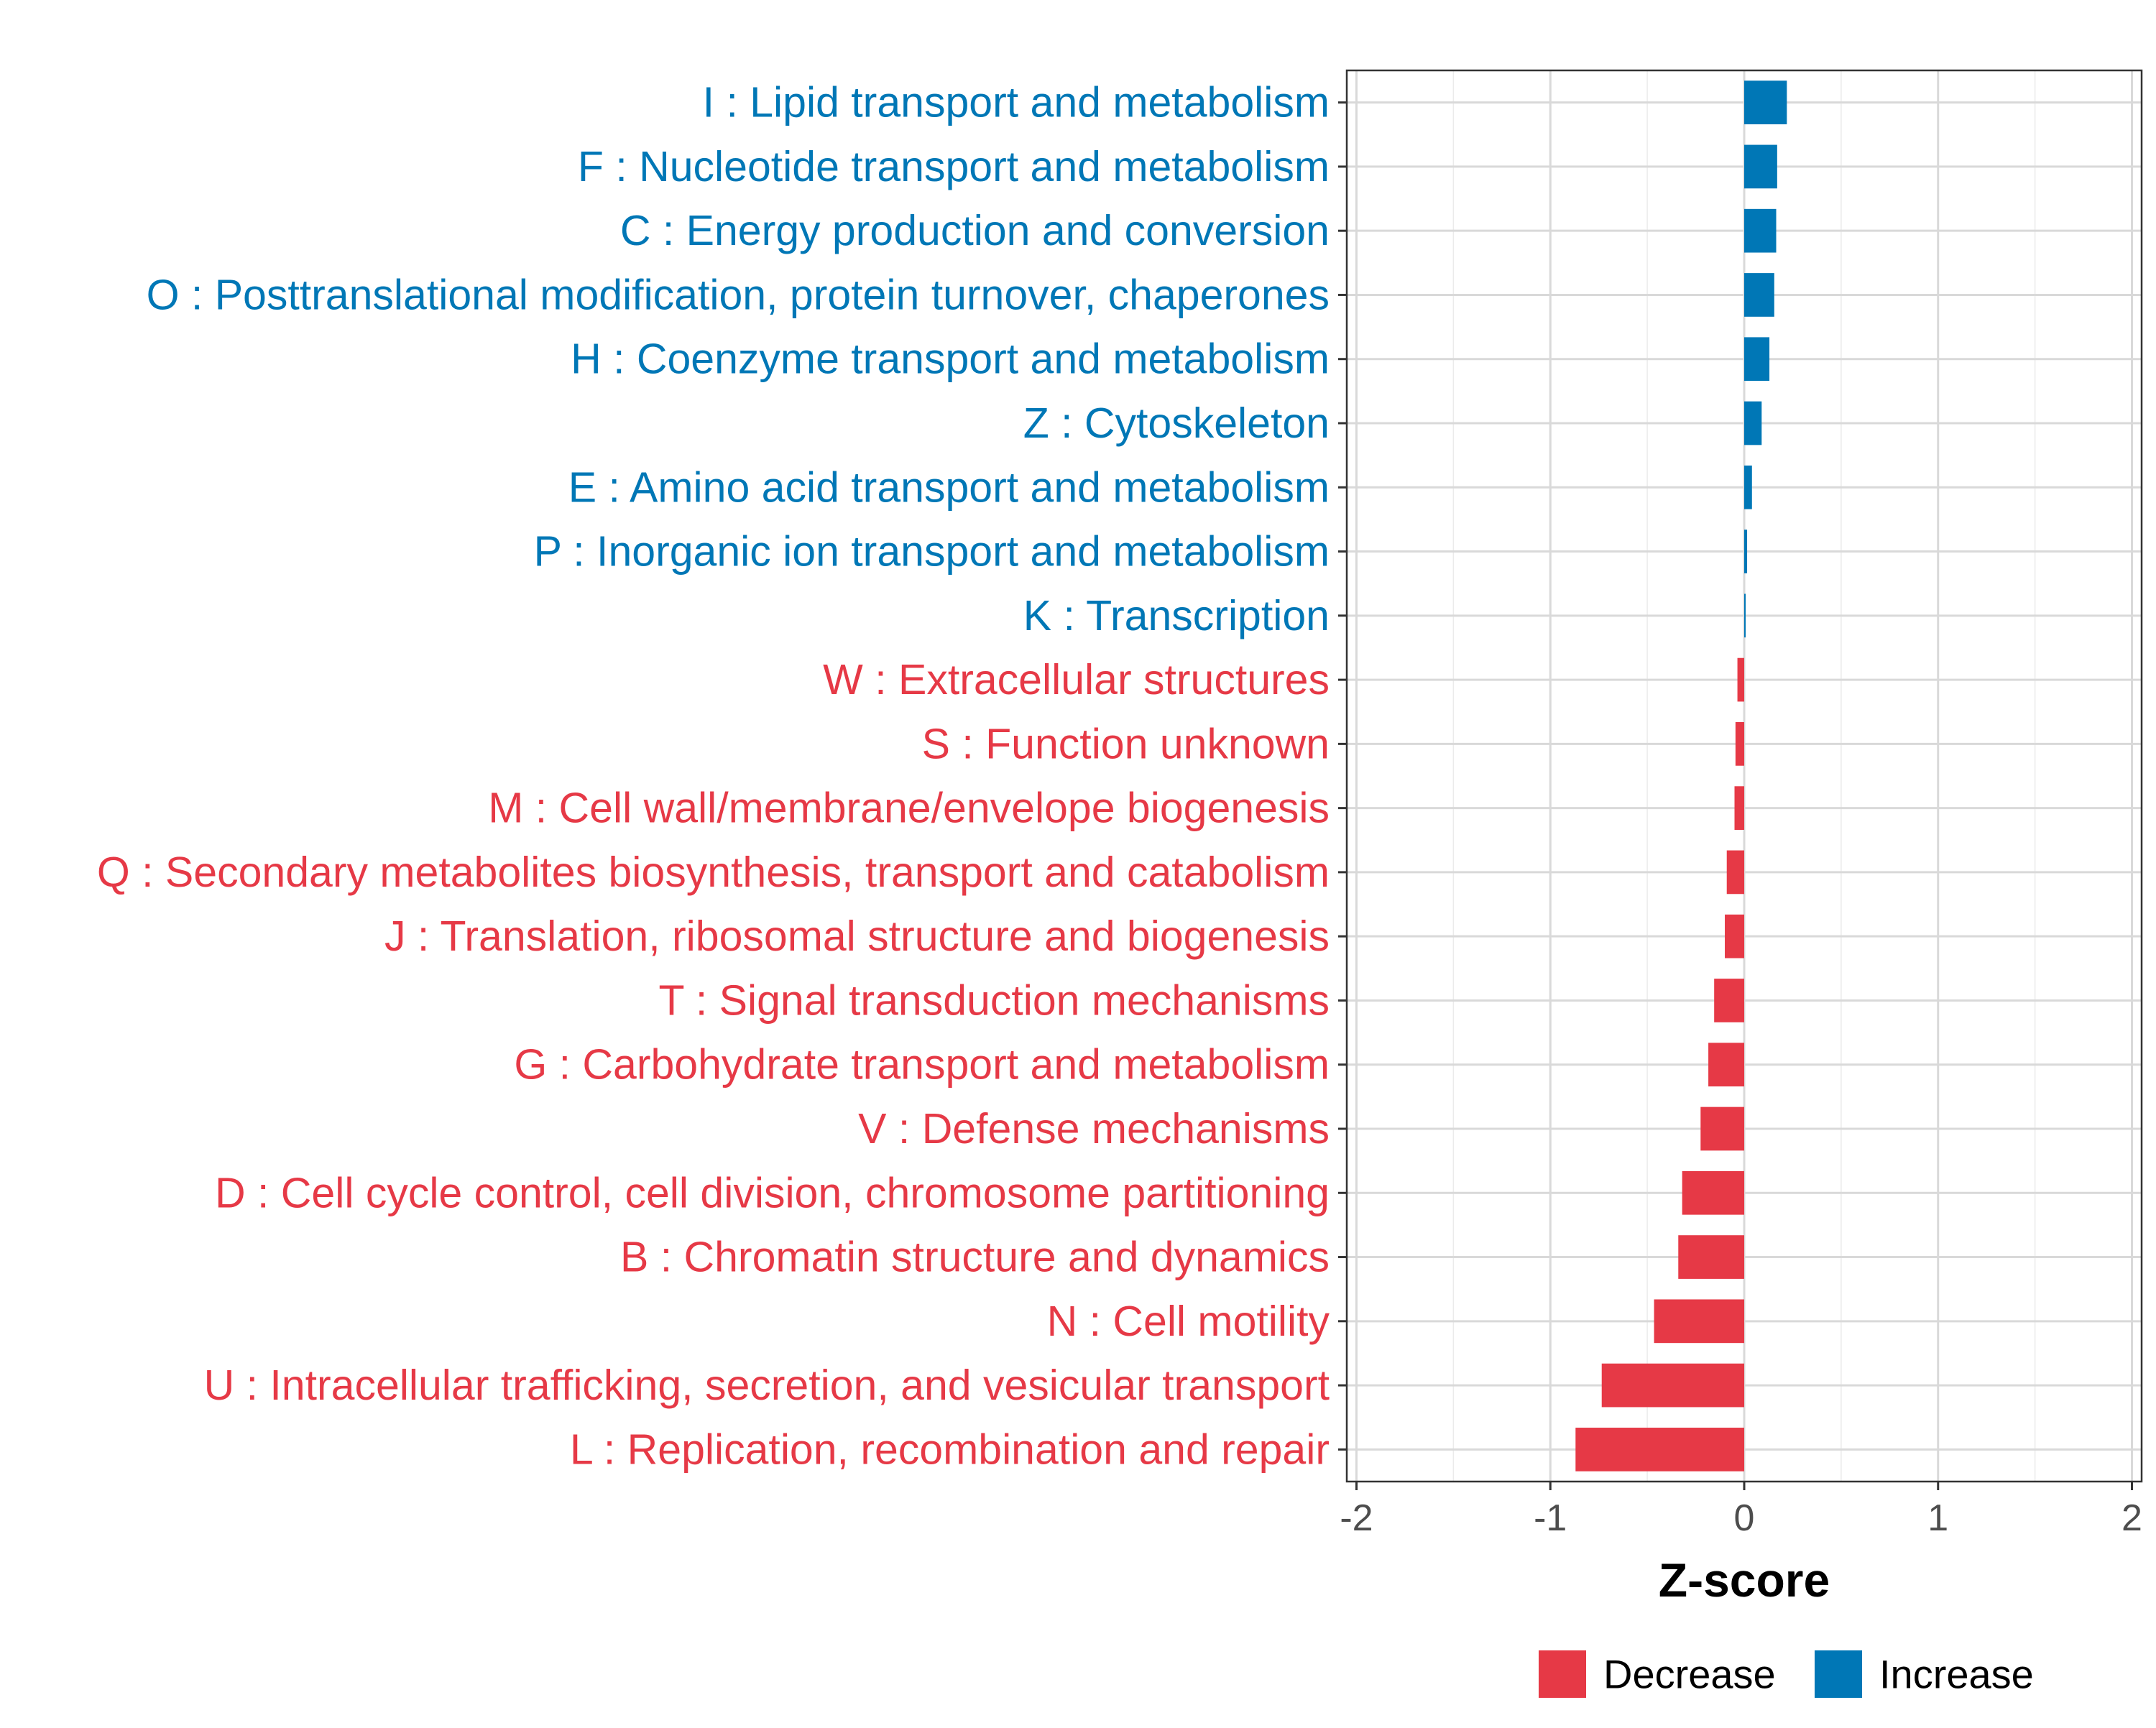  What do you see at coordinates (1188, 1321) in the screenshot?
I see `category-label: N : Cell motility` at bounding box center [1188, 1321].